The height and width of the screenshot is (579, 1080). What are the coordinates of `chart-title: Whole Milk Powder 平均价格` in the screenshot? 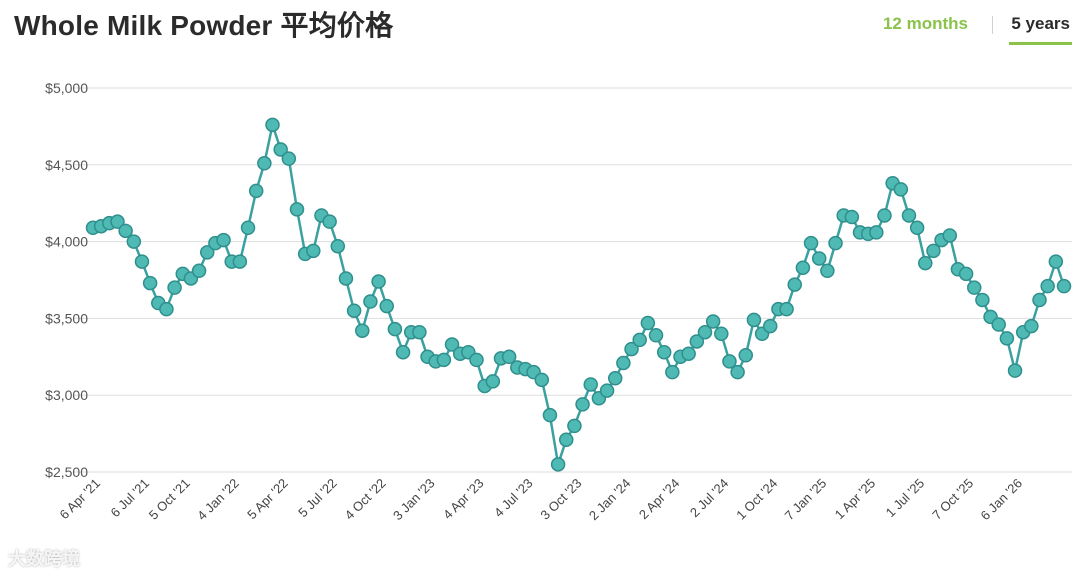 It's located at (204, 25).